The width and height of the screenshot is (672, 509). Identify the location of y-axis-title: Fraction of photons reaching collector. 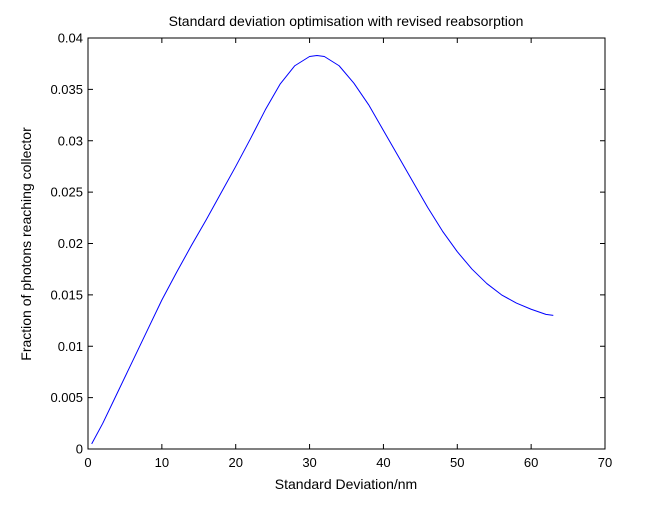
(26, 244).